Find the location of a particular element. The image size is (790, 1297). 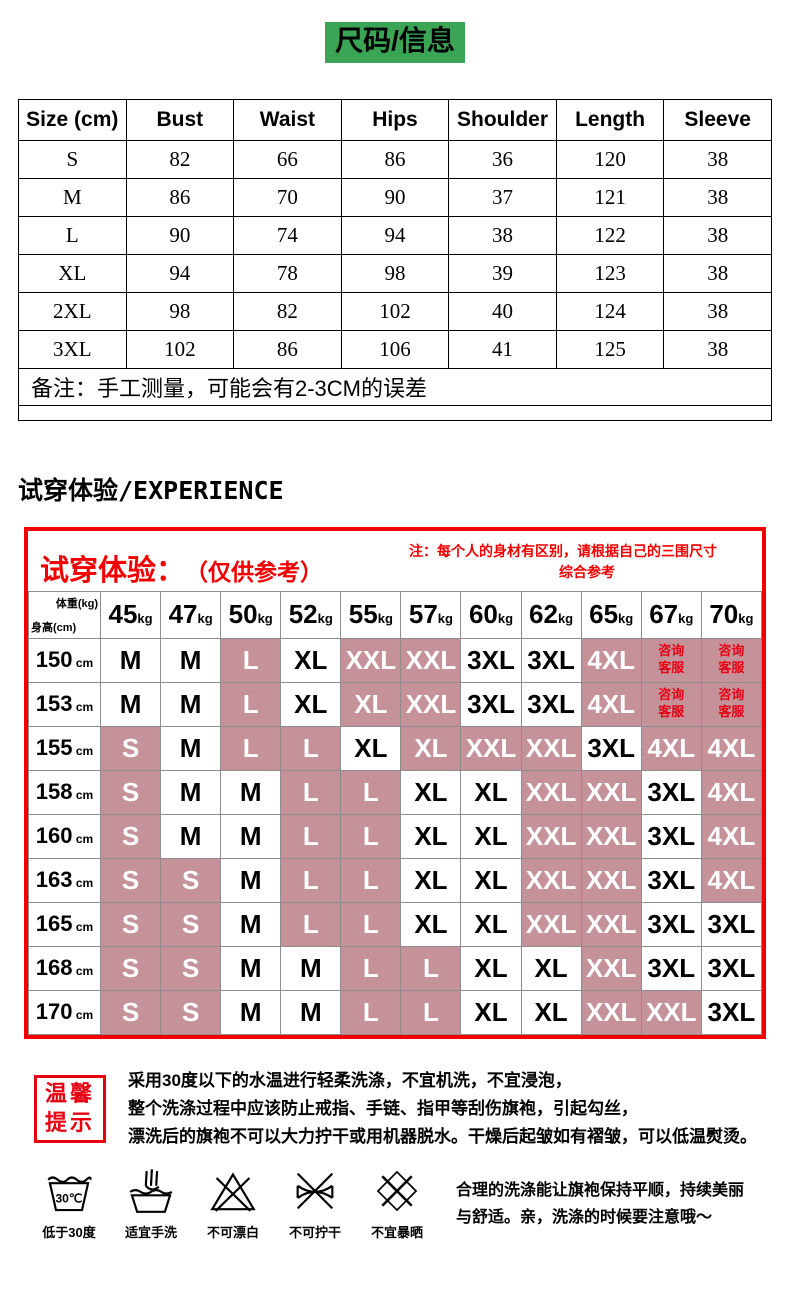

size-label-cell: 3XL is located at coordinates (72, 349).